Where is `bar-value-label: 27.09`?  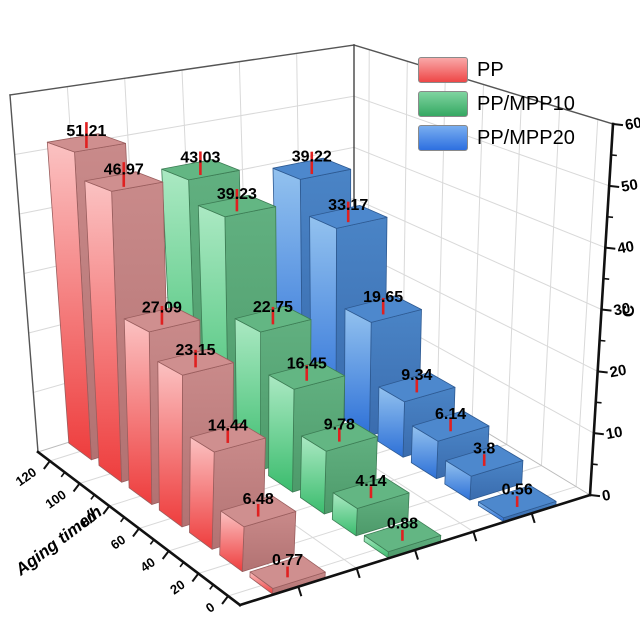
bar-value-label: 27.09 is located at coordinates (162, 307).